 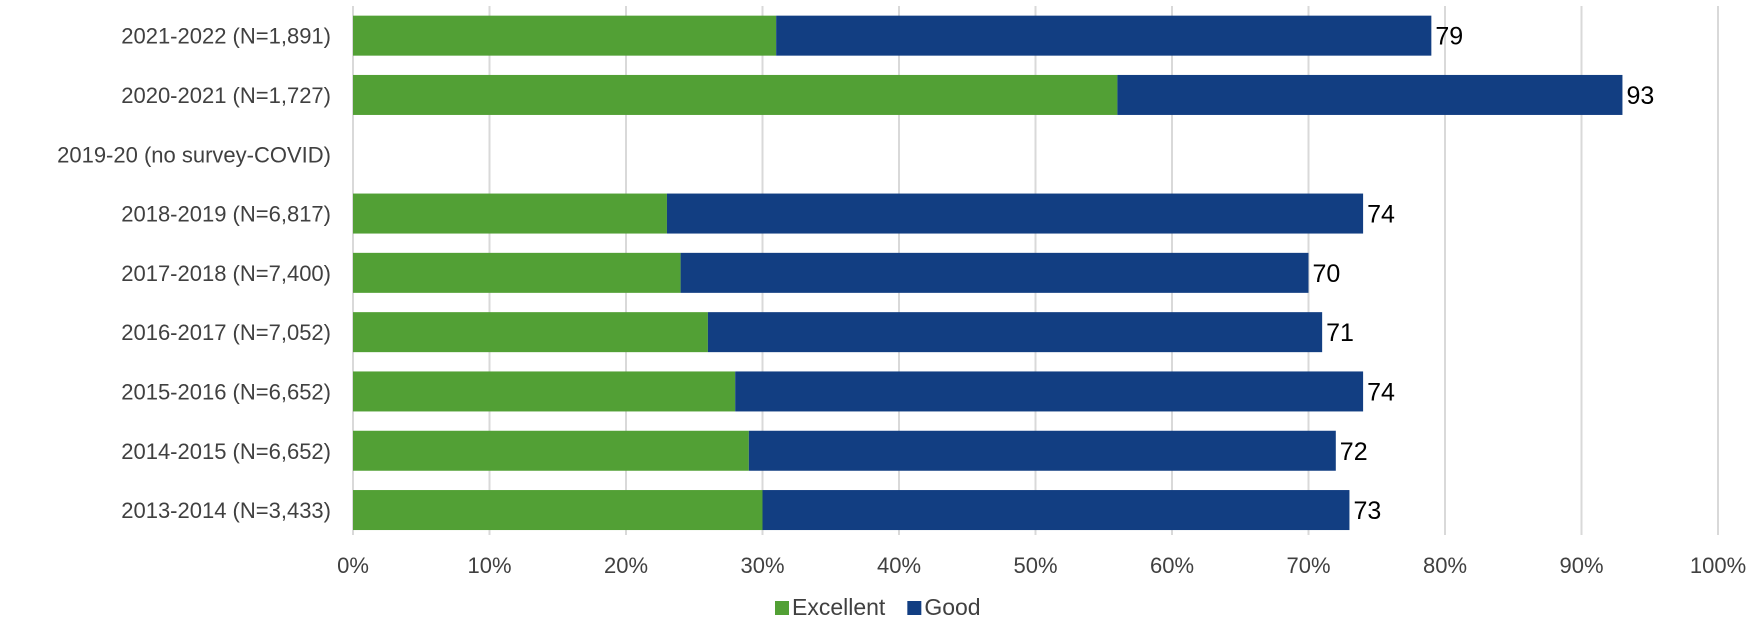 I want to click on category-label: 2014-2015 (N=6,652), so click(x=226, y=451).